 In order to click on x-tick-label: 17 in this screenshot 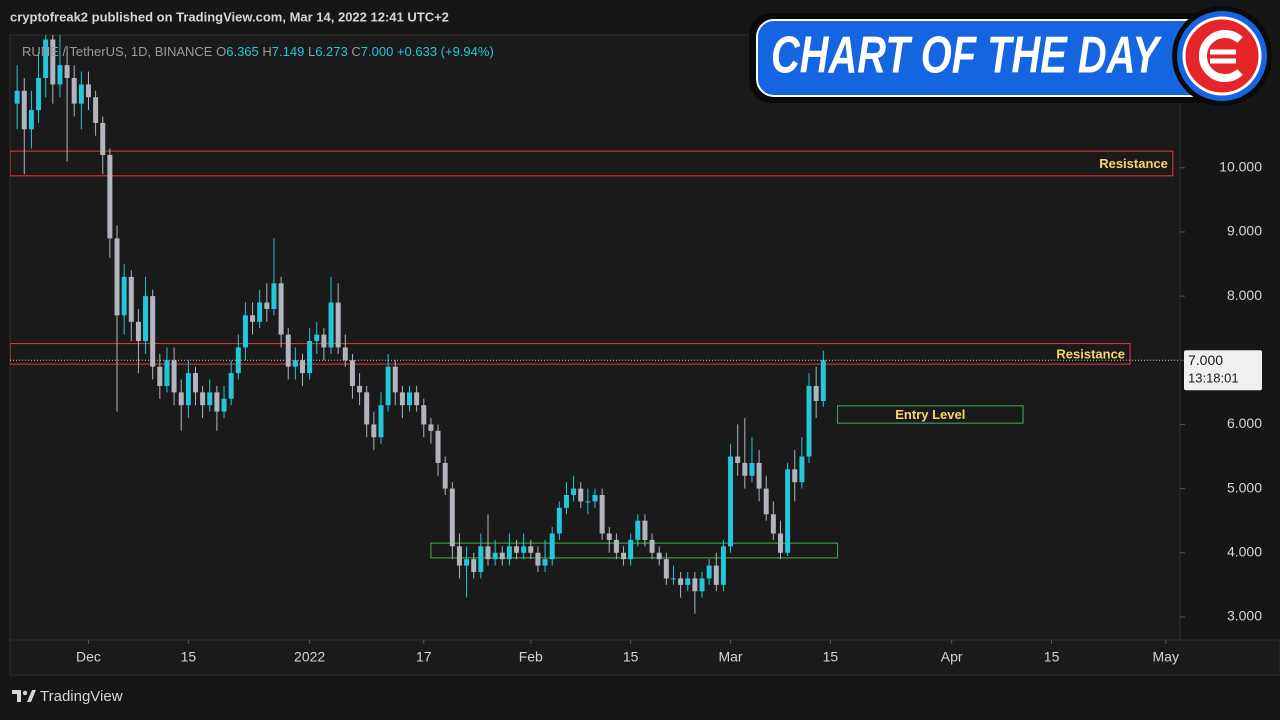, I will do `click(424, 657)`.